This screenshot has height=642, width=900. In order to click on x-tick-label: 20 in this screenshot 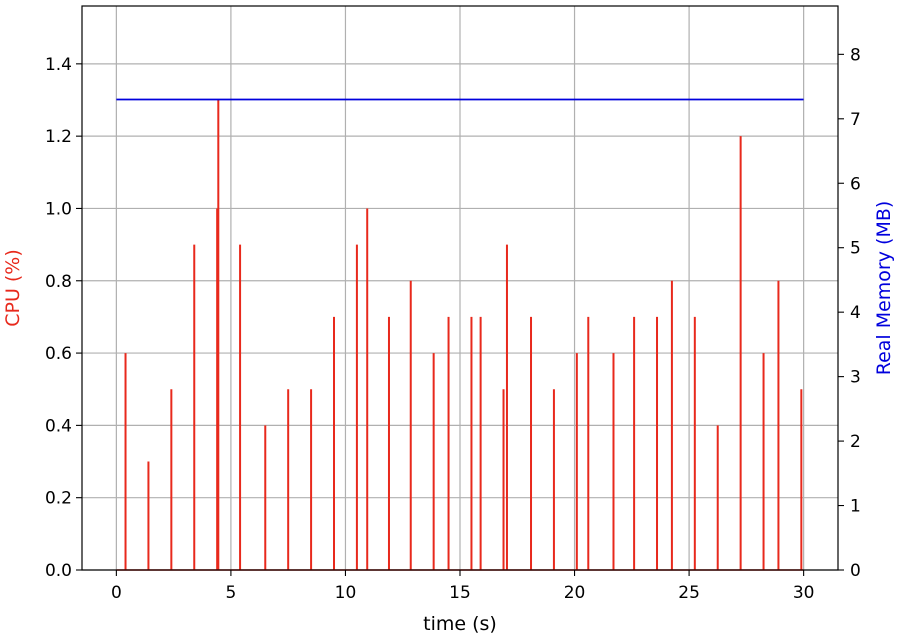, I will do `click(575, 593)`.